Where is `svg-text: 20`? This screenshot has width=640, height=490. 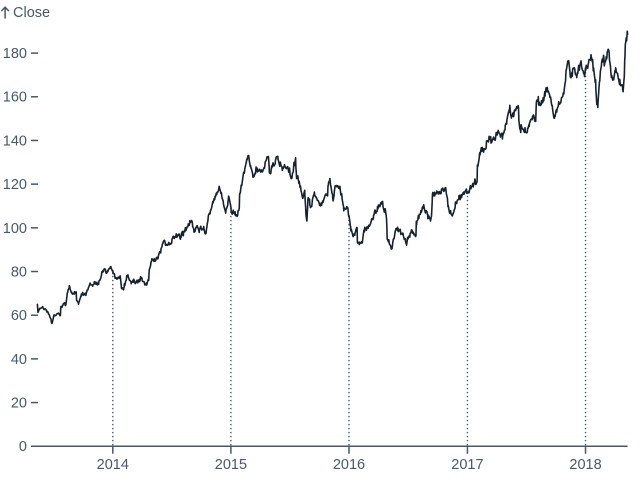
svg-text: 20 is located at coordinates (19, 404).